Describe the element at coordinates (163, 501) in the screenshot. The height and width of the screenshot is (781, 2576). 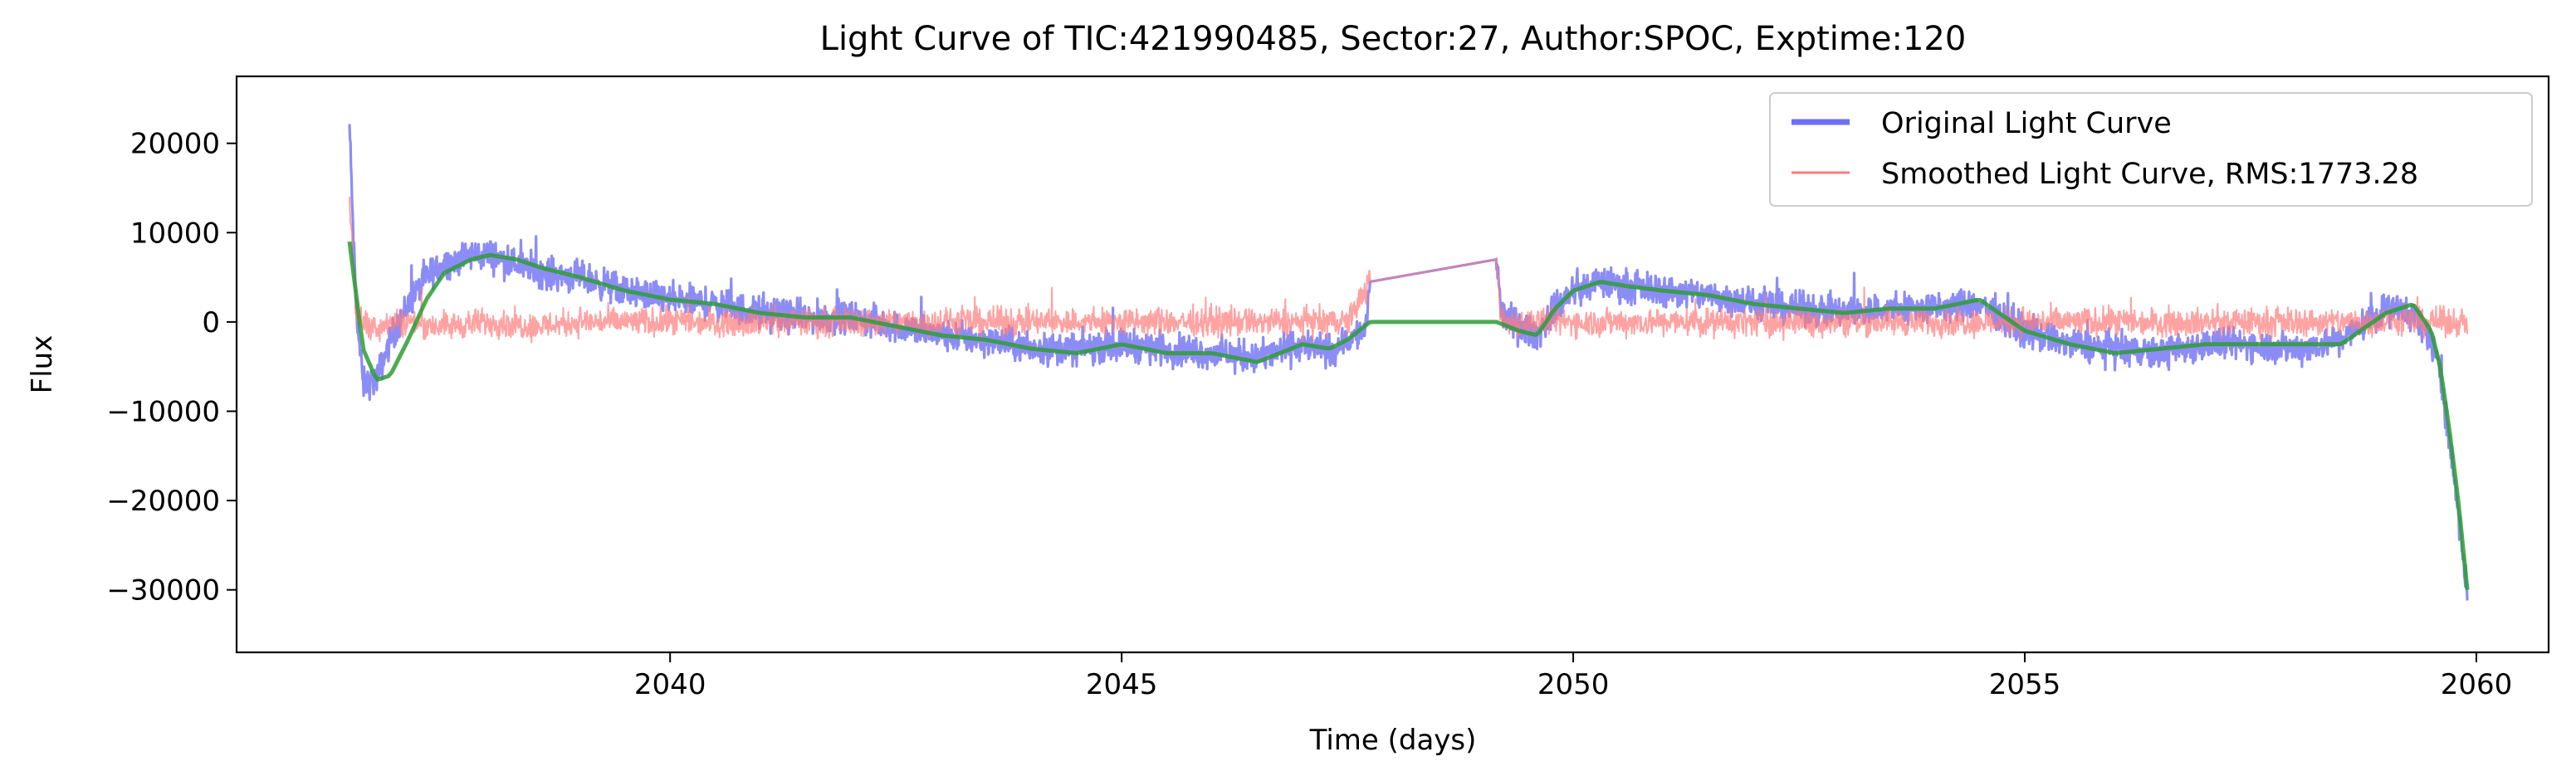
I see `y-tick-label: −20000` at that location.